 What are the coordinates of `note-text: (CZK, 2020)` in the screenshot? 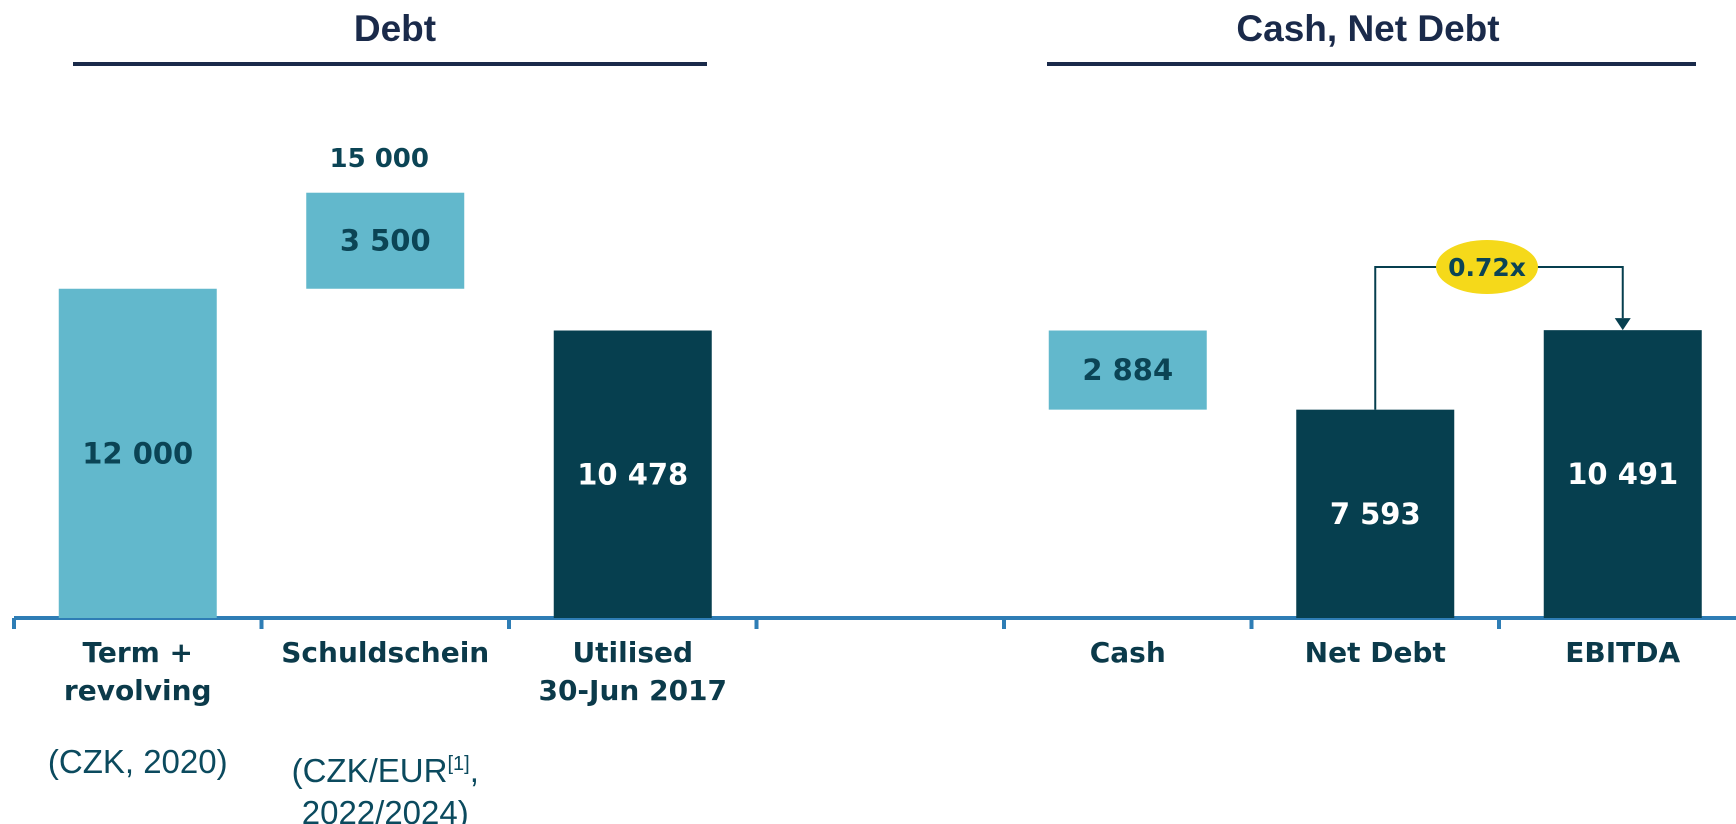 It's located at (137, 761).